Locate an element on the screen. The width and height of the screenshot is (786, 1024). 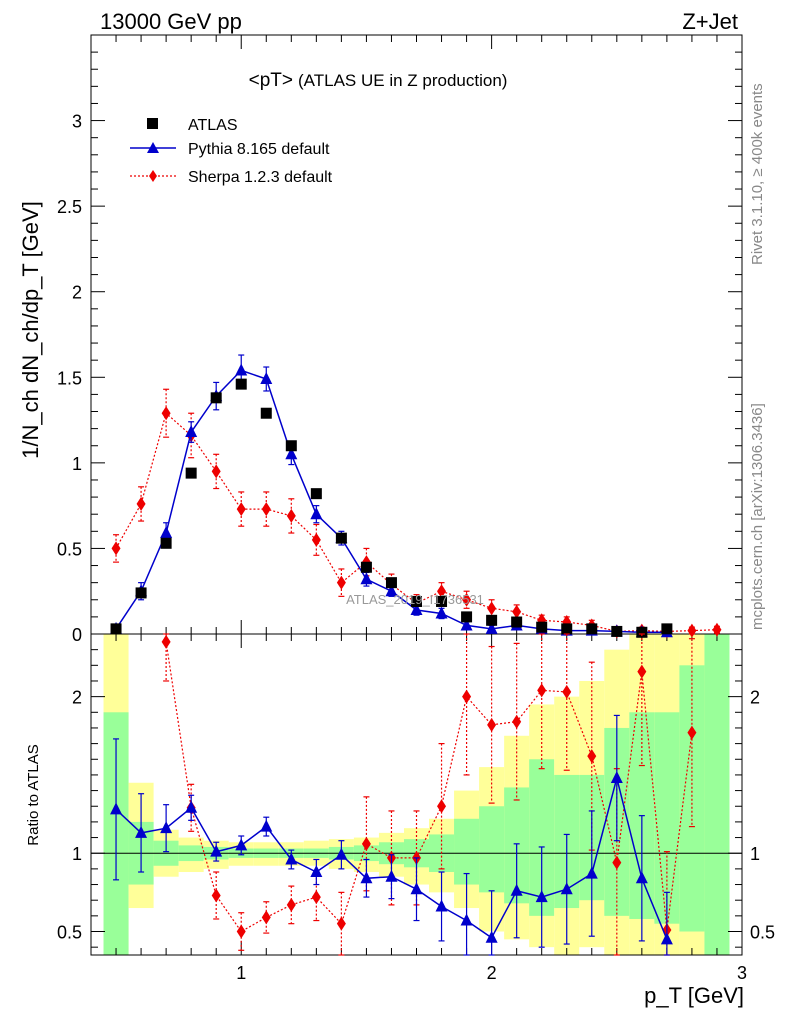
analysis-watermark: ATLAS_2019_I1736531 is located at coordinates (415, 599).